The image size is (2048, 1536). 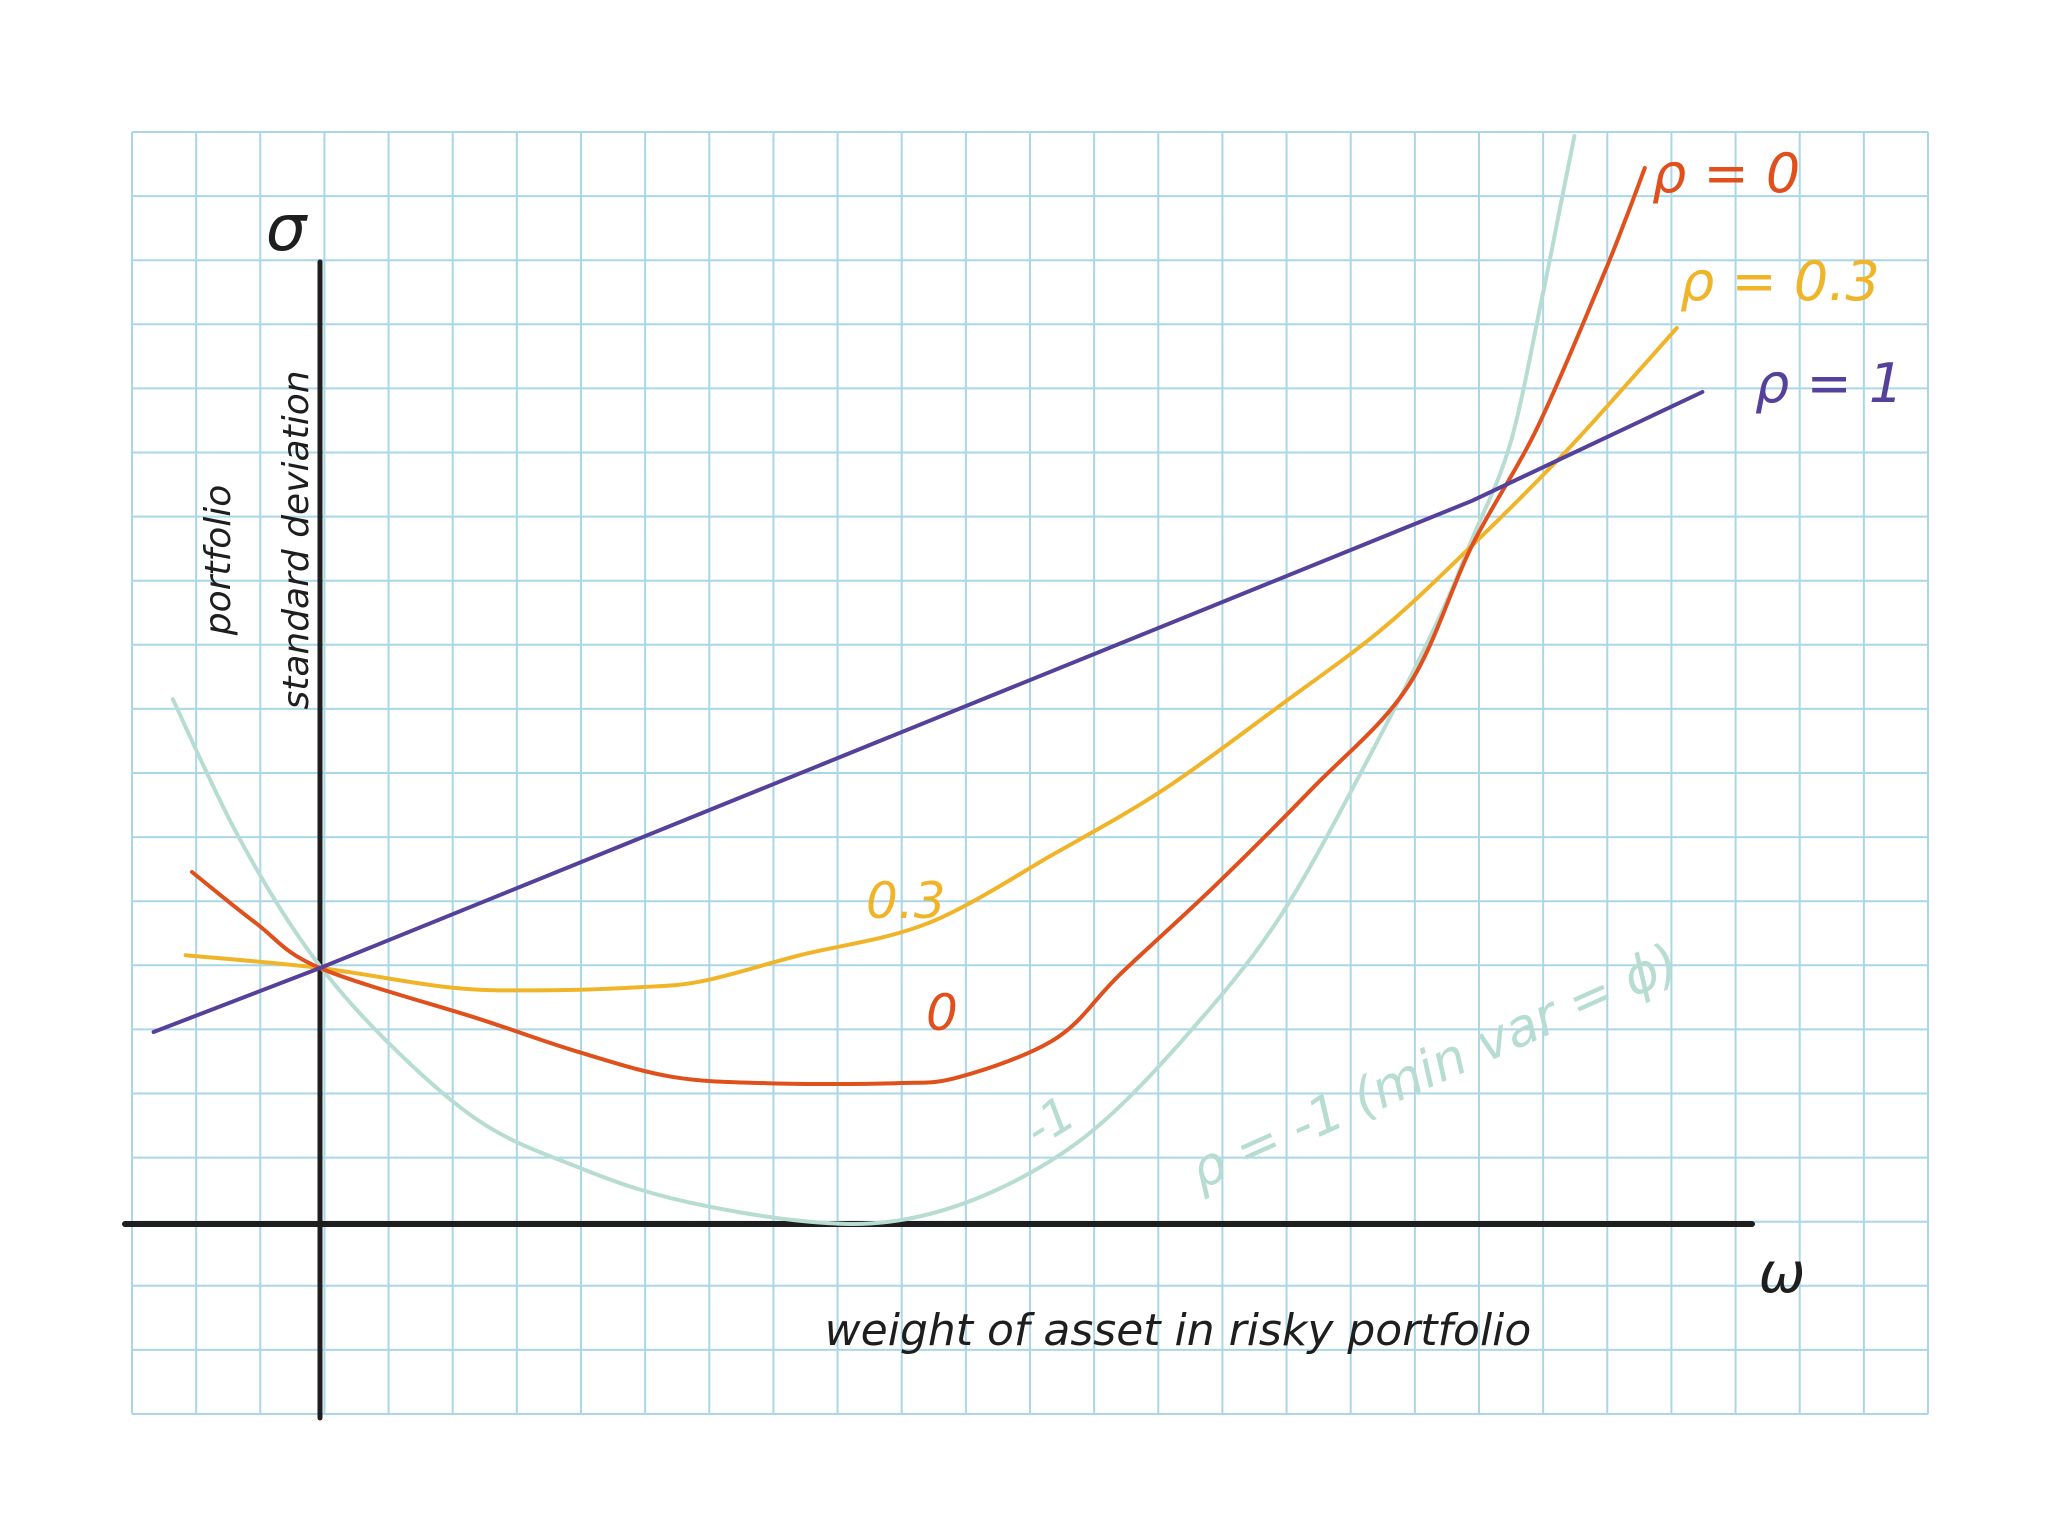 I want to click on x-axis-label: weight of asset in risky portfolio, so click(x=1178, y=1330).